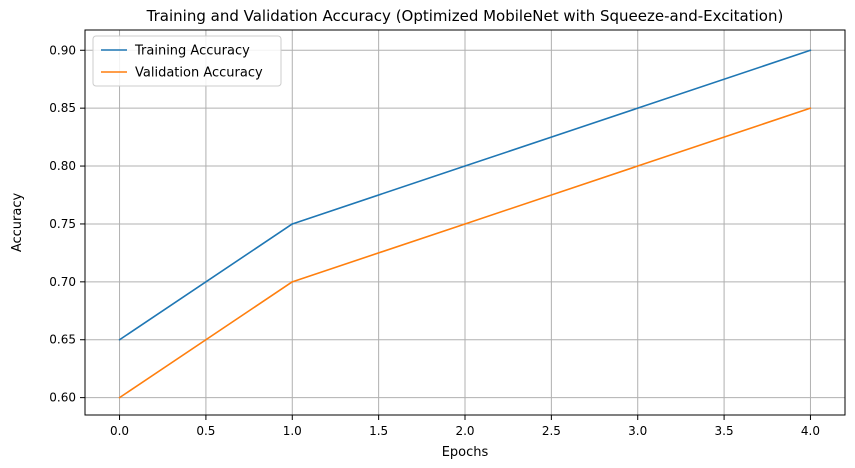 The width and height of the screenshot is (855, 468). I want to click on x-tick-label: 1.0, so click(292, 431).